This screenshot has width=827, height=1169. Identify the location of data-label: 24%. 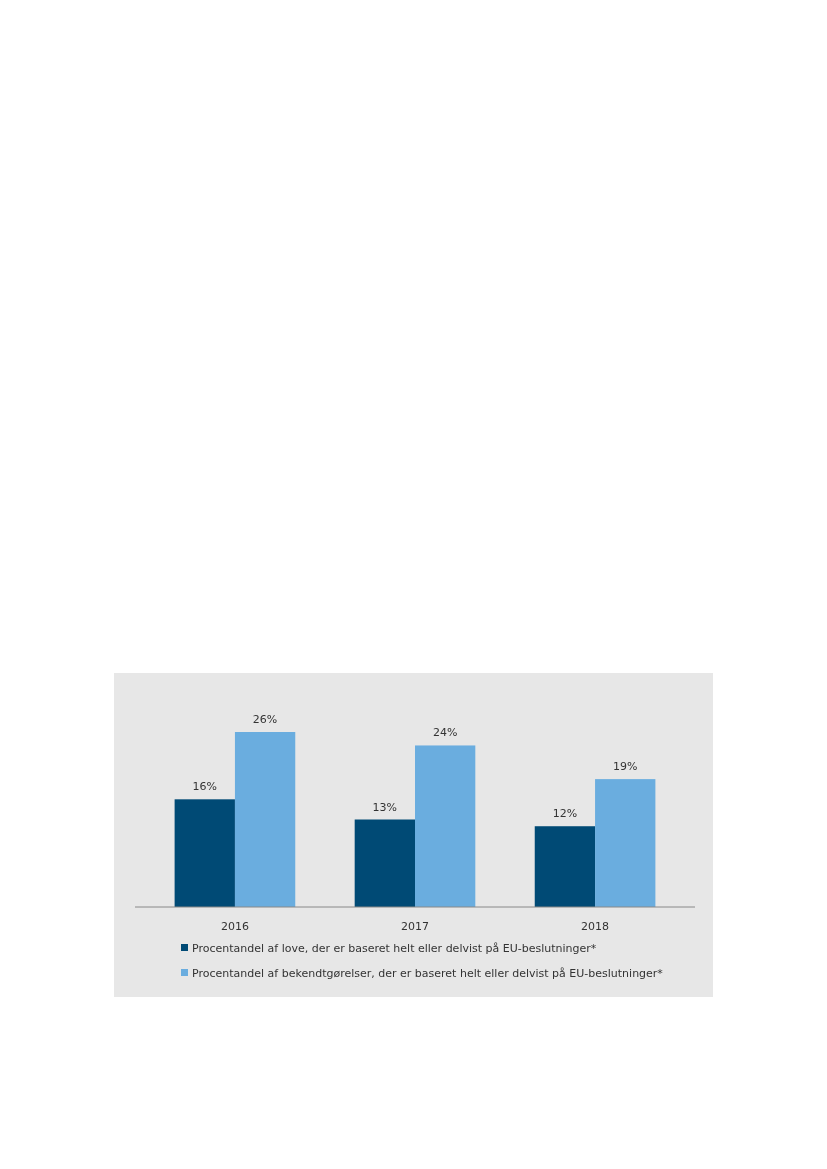
(445, 733).